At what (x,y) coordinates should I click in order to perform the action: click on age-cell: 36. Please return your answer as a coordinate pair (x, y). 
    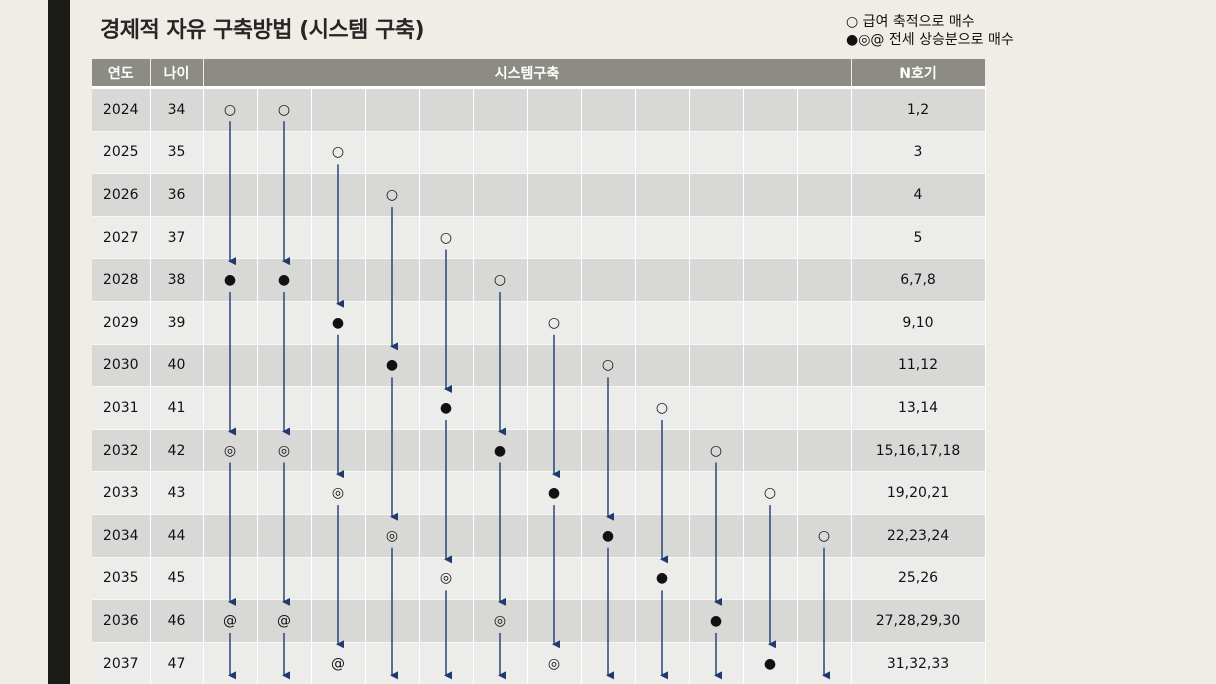
    Looking at the image, I should click on (177, 195).